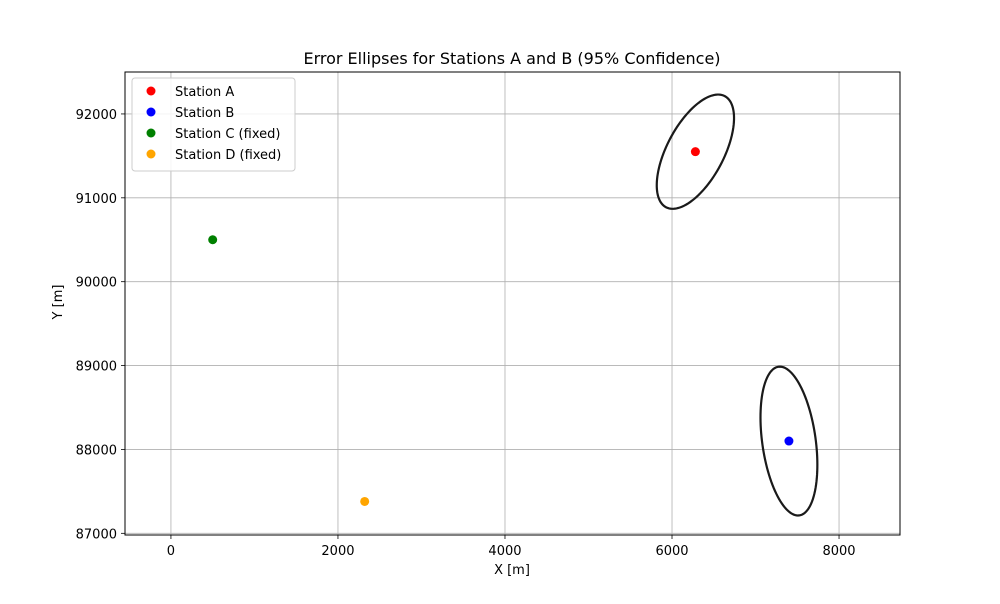 The width and height of the screenshot is (1000, 604). Describe the element at coordinates (838, 551) in the screenshot. I see `x-tick-label: 8000` at that location.